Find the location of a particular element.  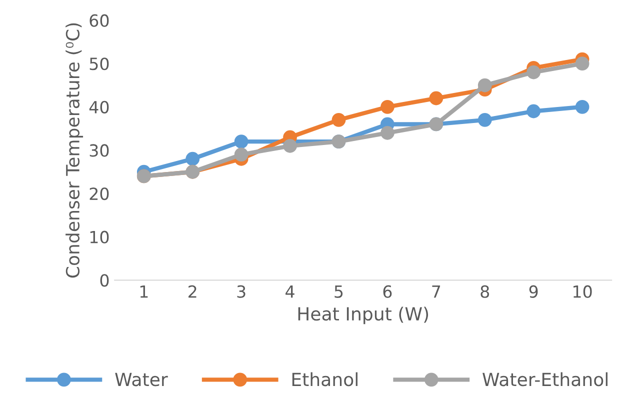

y-tick-label: 40 is located at coordinates (99, 107).